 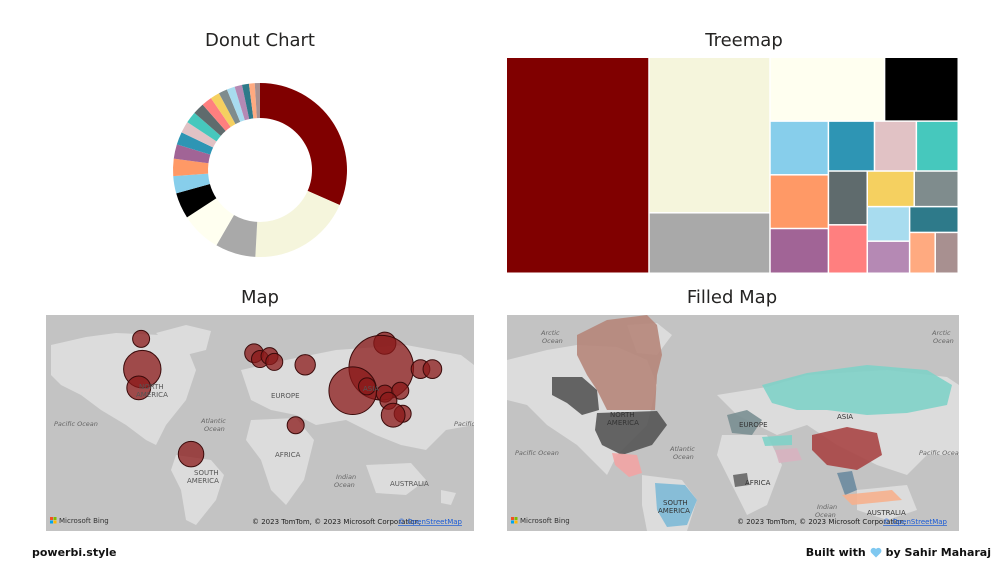 What do you see at coordinates (430, 522) in the screenshot?
I see `osm-link: © OpenStreetMap` at bounding box center [430, 522].